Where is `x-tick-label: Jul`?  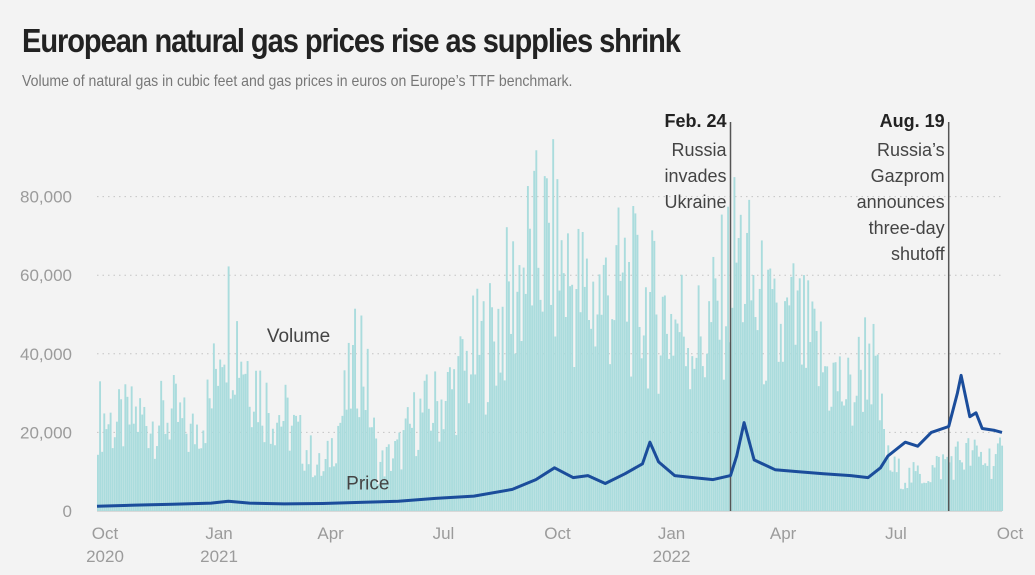
x-tick-label: Jul is located at coordinates (896, 533).